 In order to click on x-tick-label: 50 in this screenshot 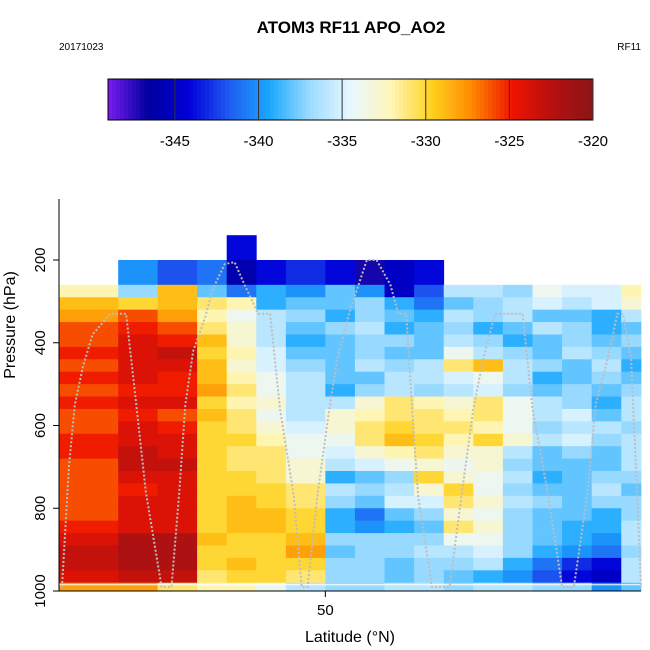, I will do `click(325, 610)`.